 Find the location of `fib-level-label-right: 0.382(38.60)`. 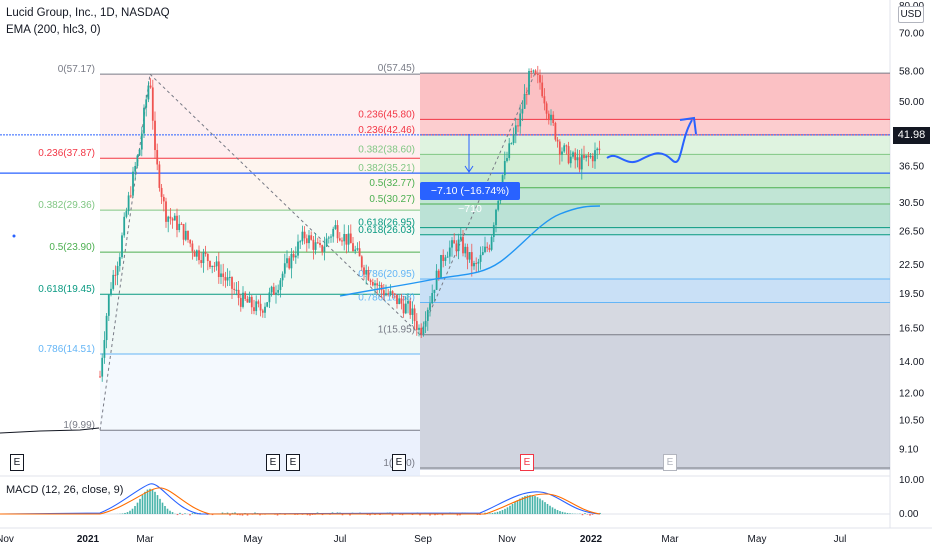

fib-level-label-right: 0.382(38.60) is located at coordinates (386, 149).